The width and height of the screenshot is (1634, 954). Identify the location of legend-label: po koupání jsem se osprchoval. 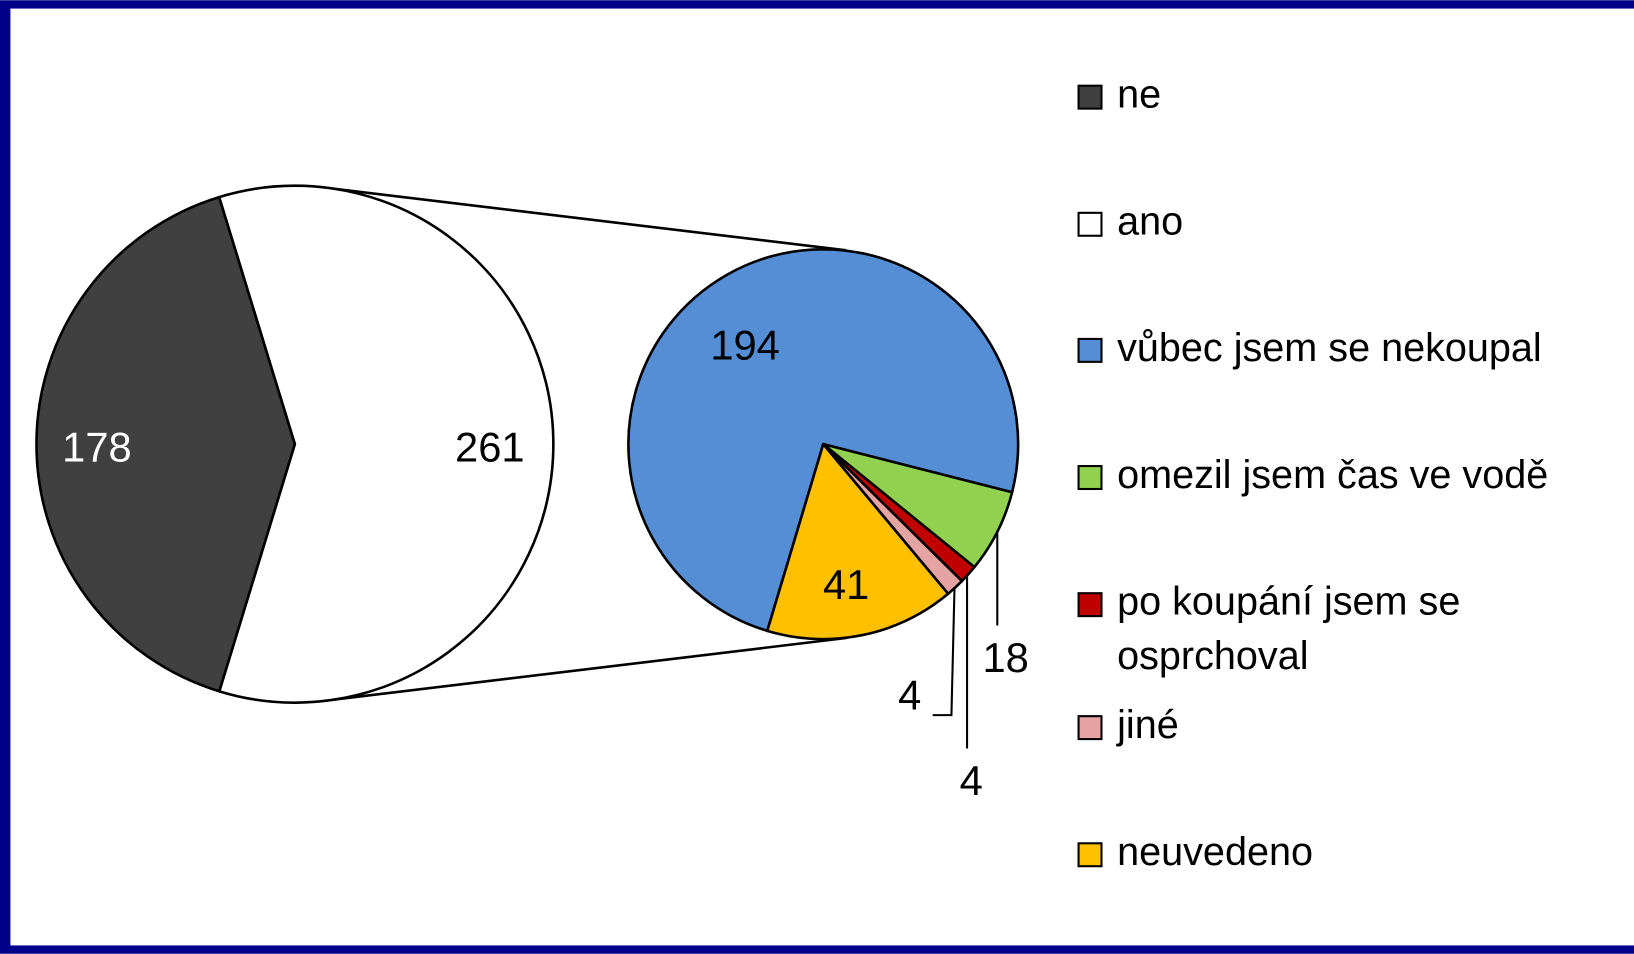
(1294, 629).